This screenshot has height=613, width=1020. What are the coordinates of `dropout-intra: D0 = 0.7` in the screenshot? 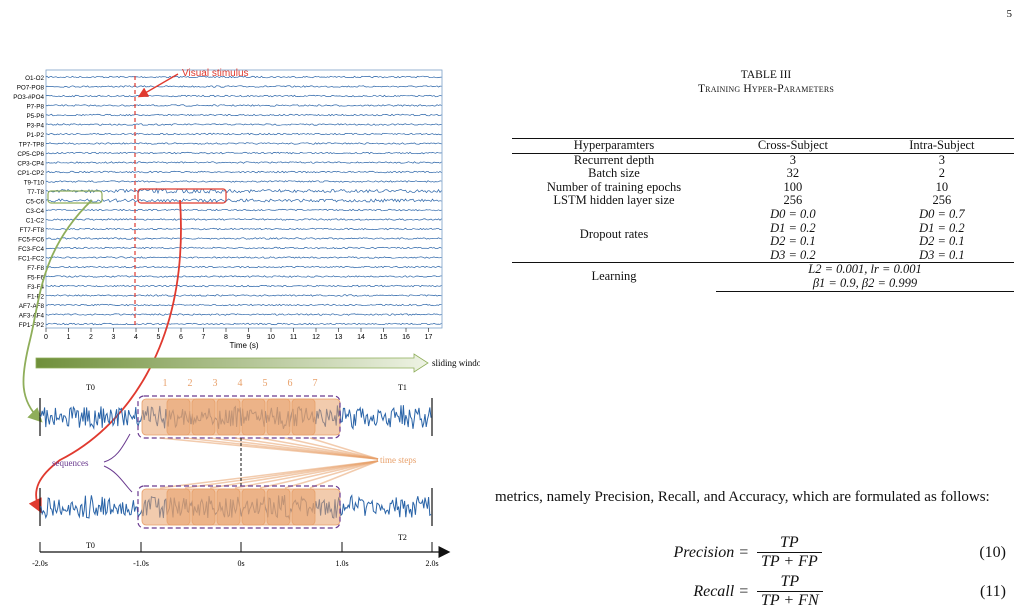 It's located at (942, 213).